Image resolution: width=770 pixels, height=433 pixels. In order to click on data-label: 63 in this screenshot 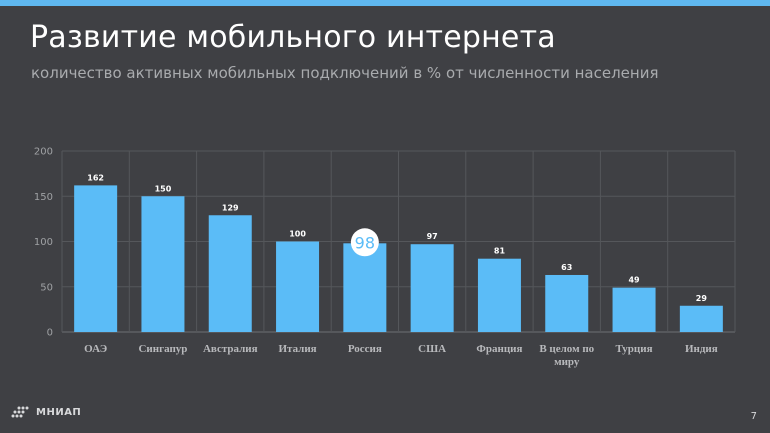, I will do `click(566, 267)`.